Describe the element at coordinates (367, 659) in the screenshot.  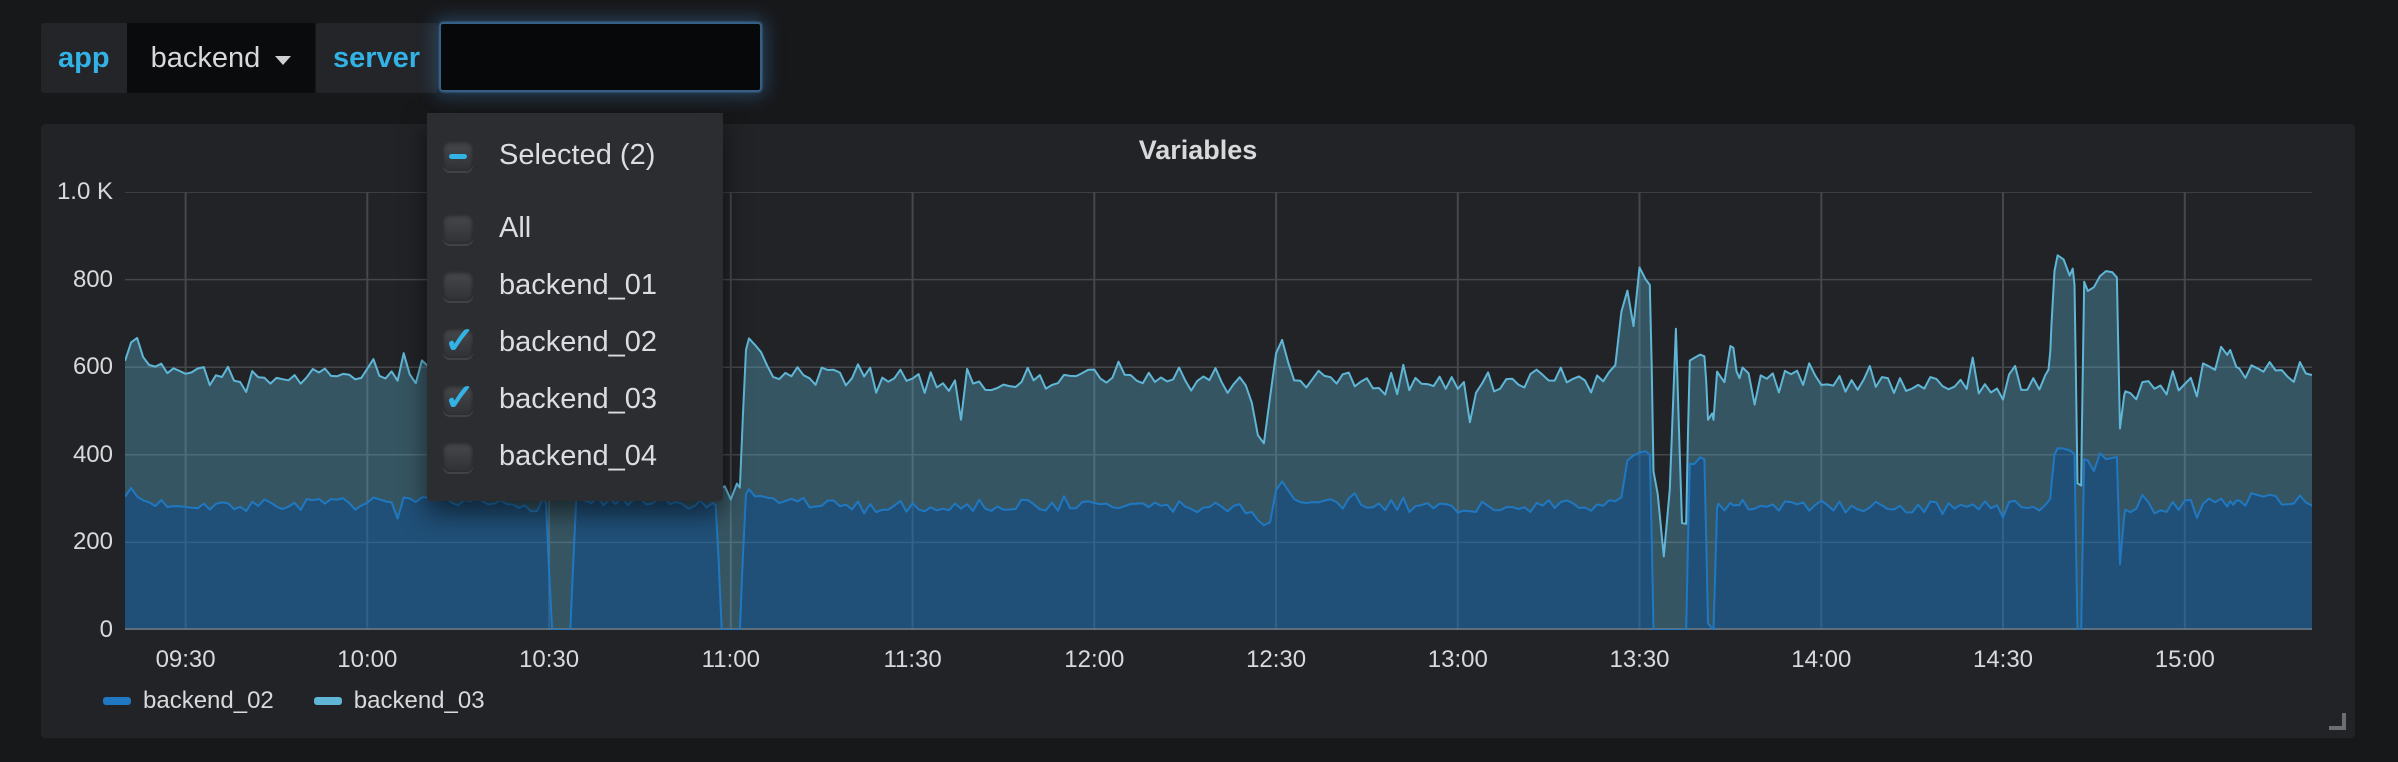
I see `x-tick-label: 10:00` at that location.